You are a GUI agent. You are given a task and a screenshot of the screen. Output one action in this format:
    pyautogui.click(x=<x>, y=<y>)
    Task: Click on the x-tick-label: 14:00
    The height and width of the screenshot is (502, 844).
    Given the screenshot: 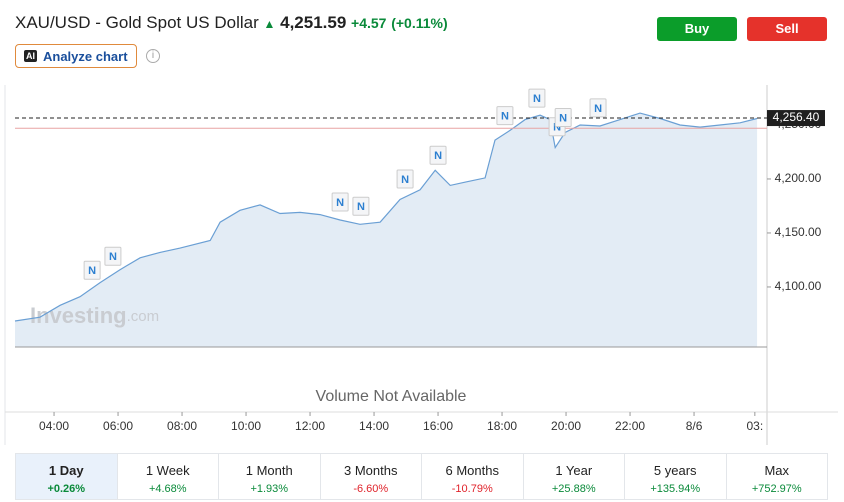 What is the action you would take?
    pyautogui.click(x=374, y=426)
    